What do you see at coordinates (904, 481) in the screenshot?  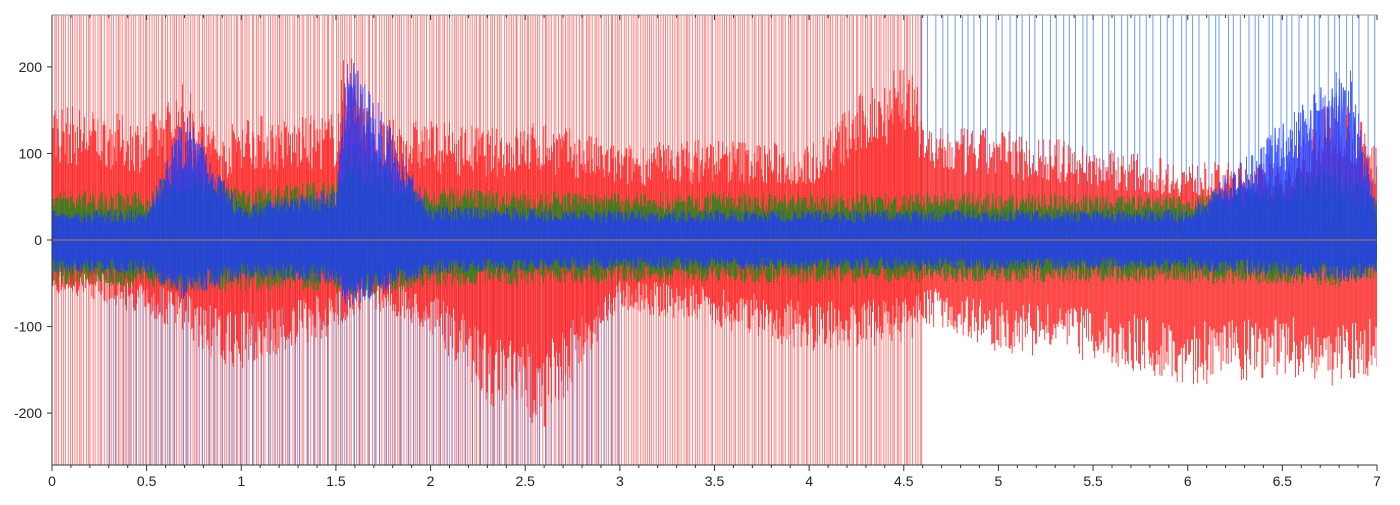 I see `x-tick-label: 4.5` at bounding box center [904, 481].